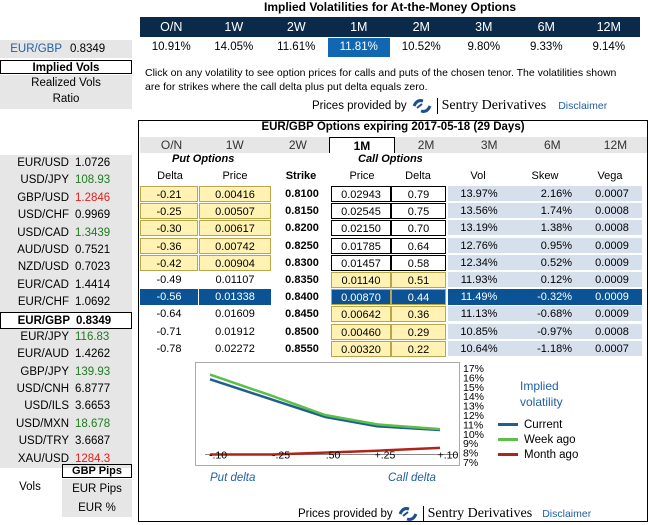 Image resolution: width=650 pixels, height=525 pixels. I want to click on option-cell-put-price: 0.01609, so click(235, 314).